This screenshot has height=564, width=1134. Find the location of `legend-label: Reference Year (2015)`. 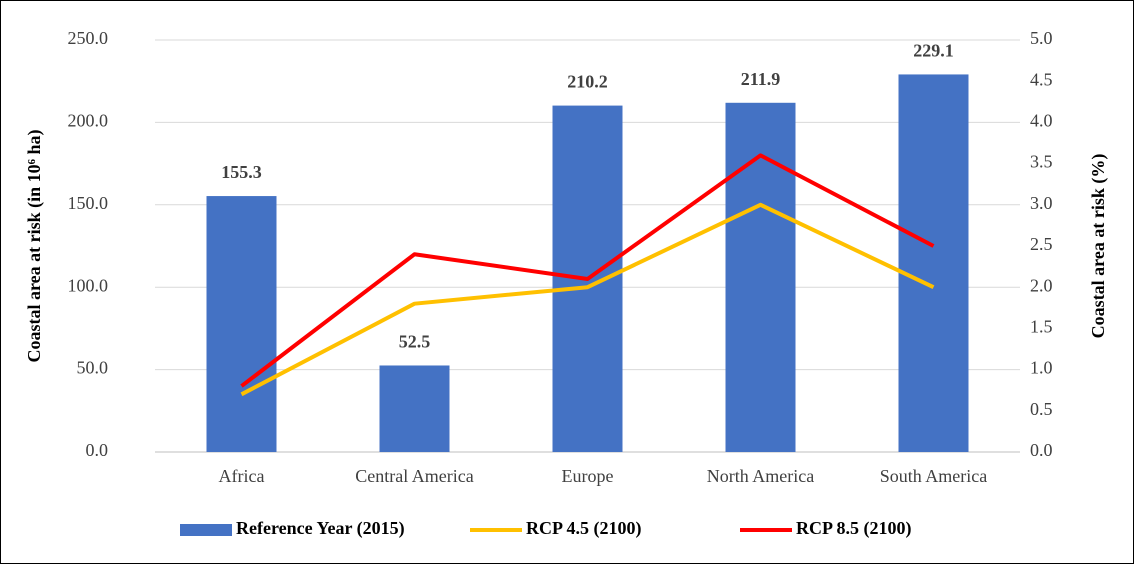

legend-label: Reference Year (2015) is located at coordinates (320, 528).